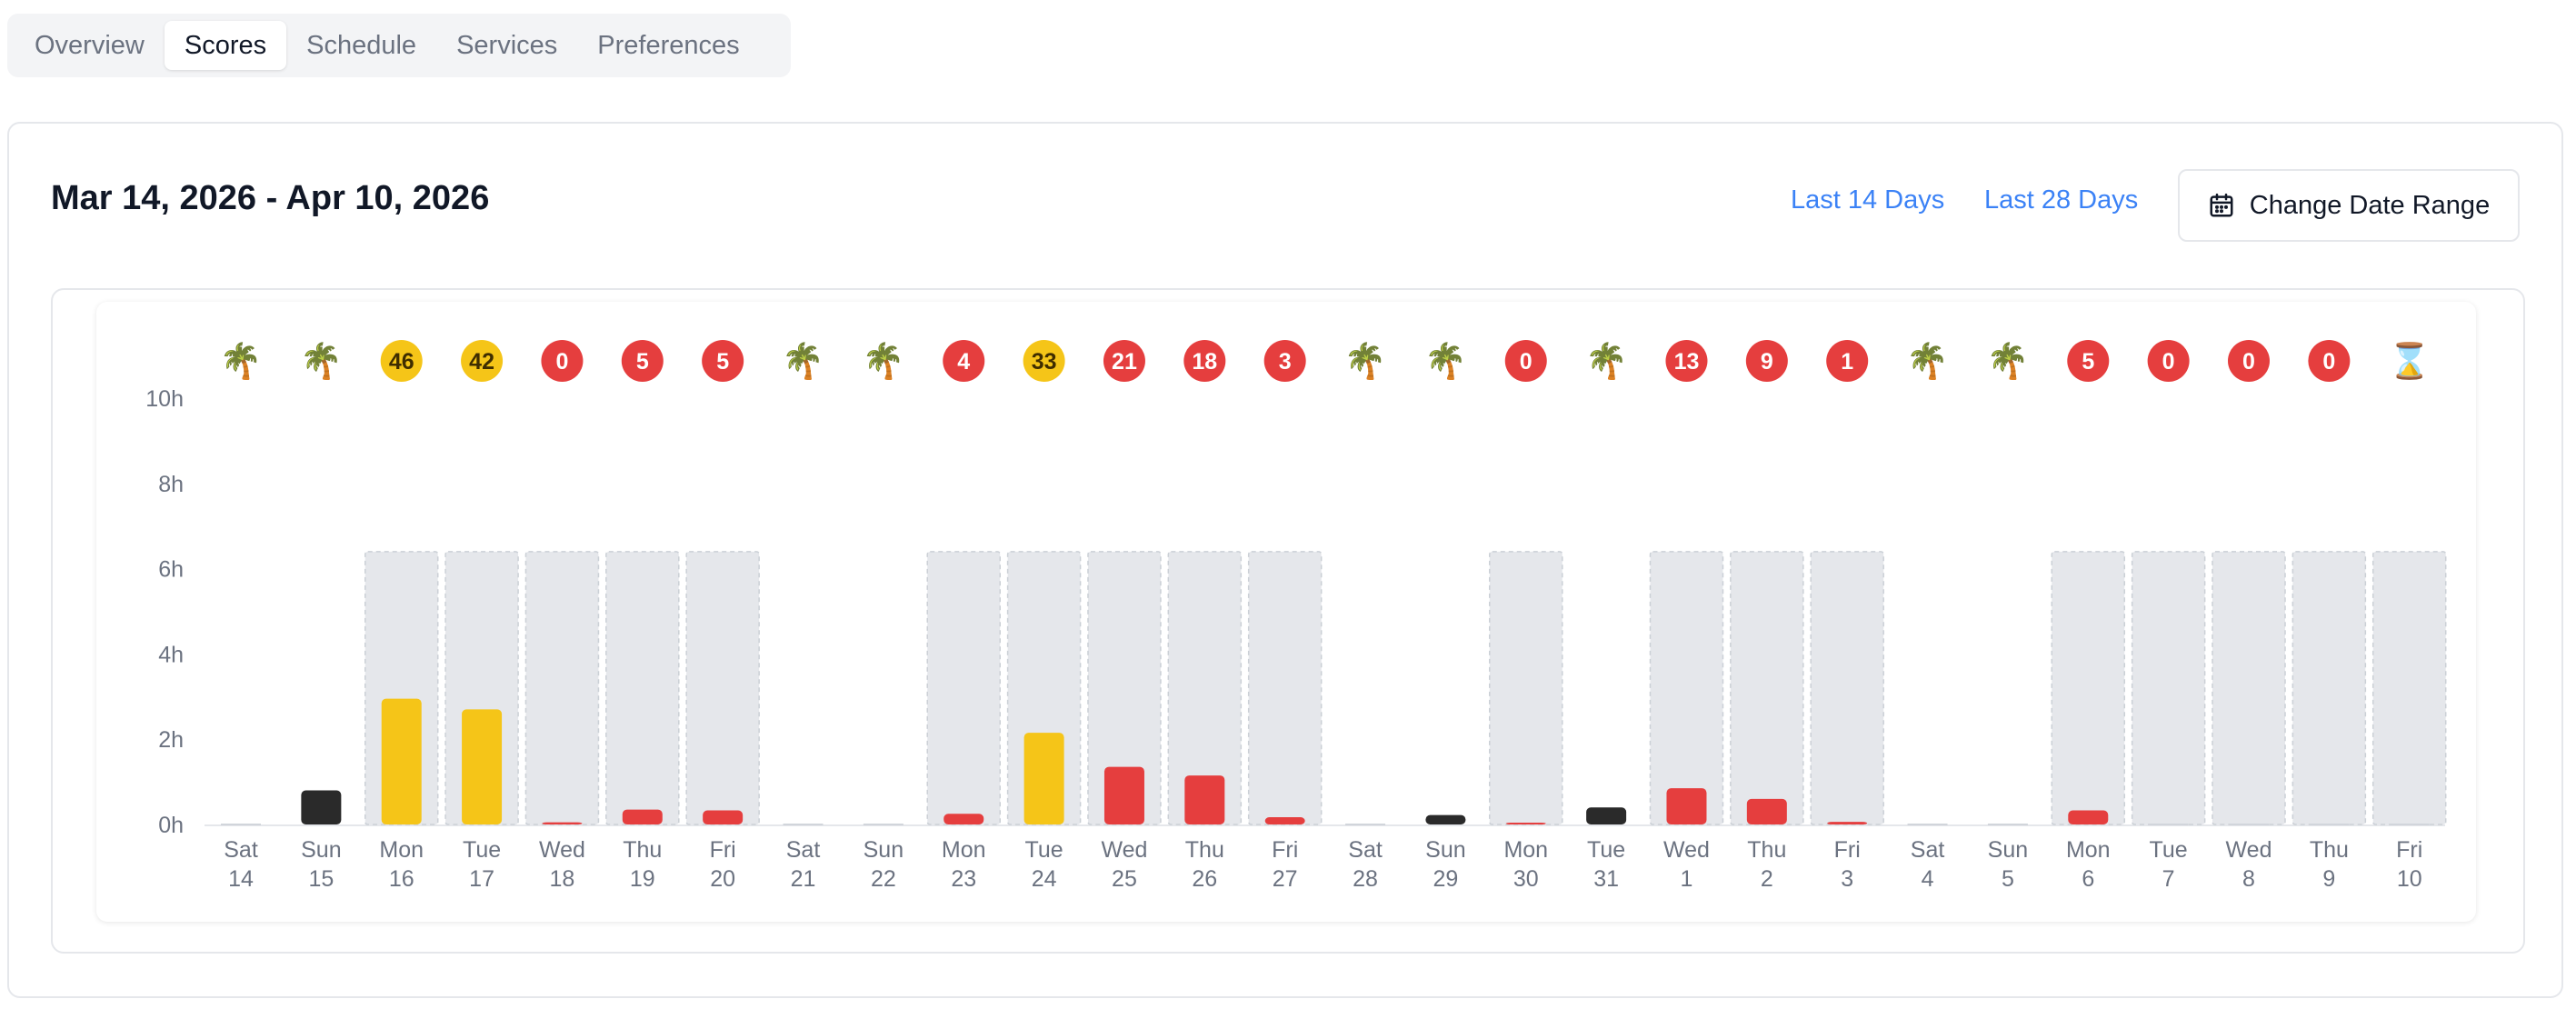 The width and height of the screenshot is (2576, 1009). I want to click on score-badge-label: 46, so click(401, 362).